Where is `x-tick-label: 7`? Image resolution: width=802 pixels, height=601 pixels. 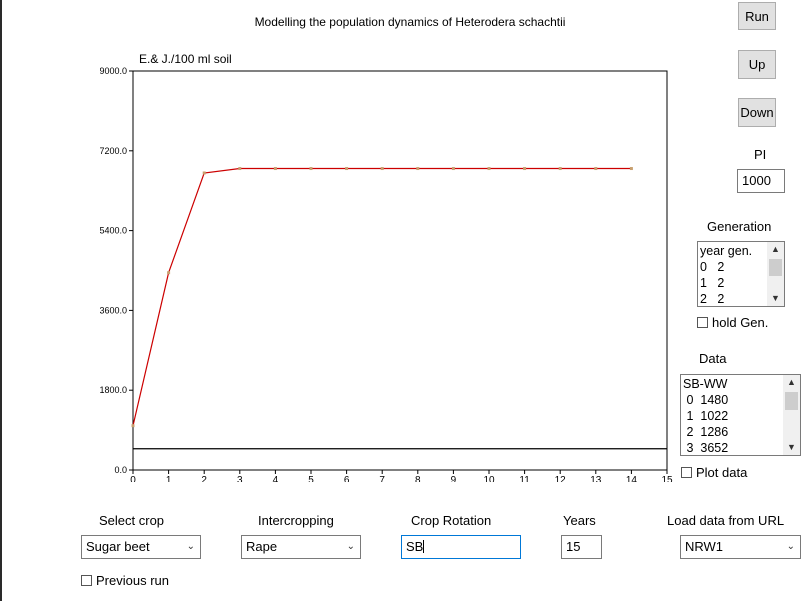 x-tick-label: 7 is located at coordinates (382, 478).